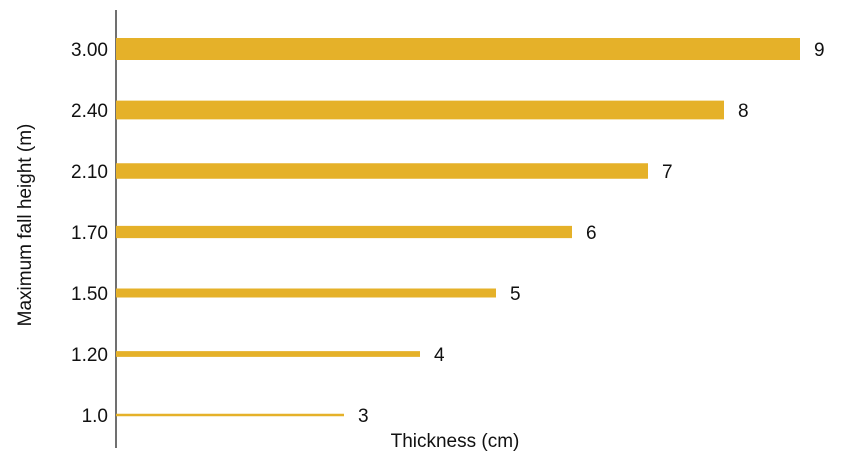 This screenshot has height=455, width=843. Describe the element at coordinates (89, 50) in the screenshot. I see `category-label: 3.00` at that location.